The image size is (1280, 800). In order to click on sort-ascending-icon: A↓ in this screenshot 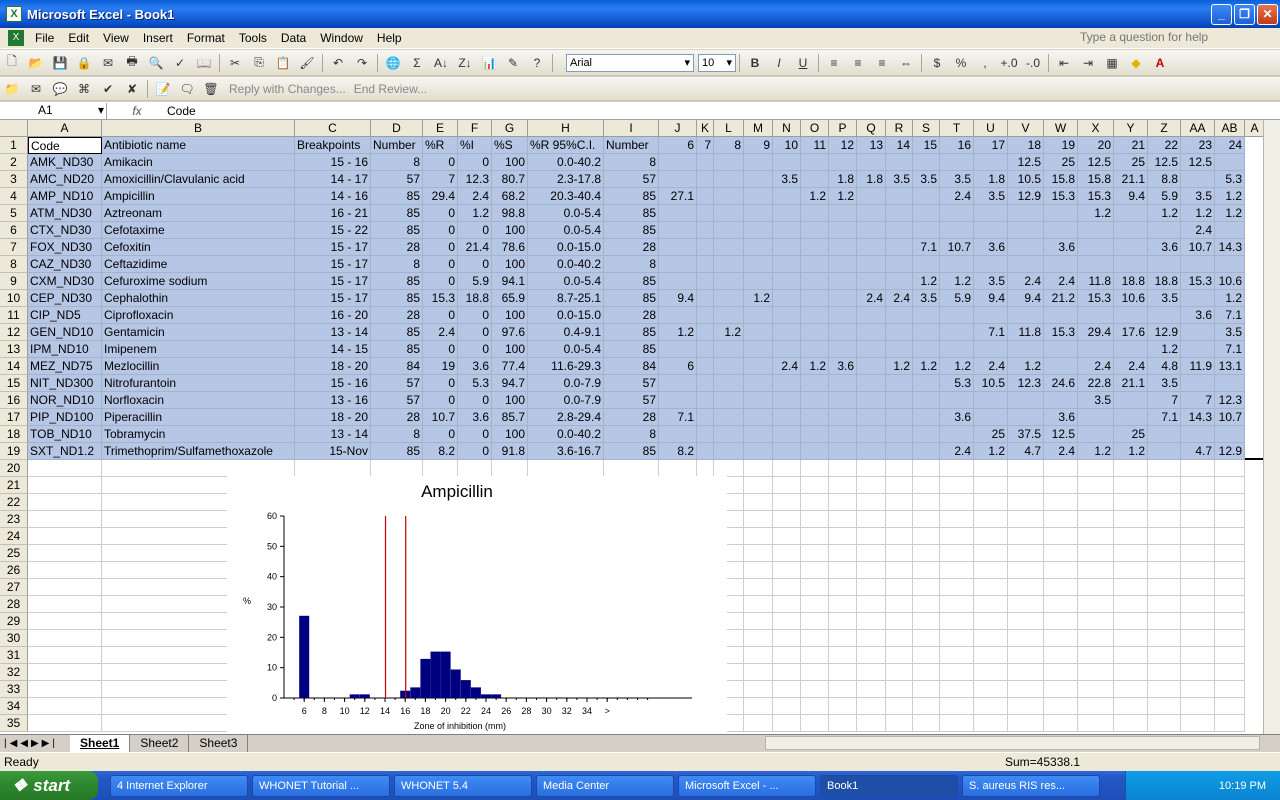, I will do `click(440, 62)`.